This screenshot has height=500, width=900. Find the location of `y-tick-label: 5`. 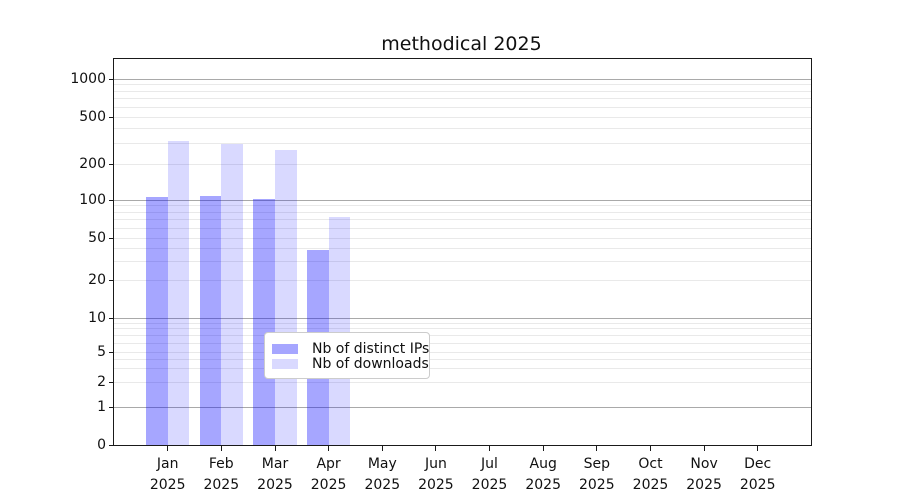

y-tick-label: 5 is located at coordinates (101, 351).